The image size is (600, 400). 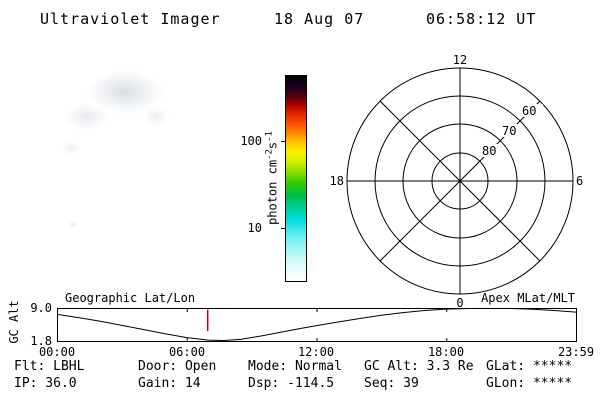 What do you see at coordinates (169, 383) in the screenshot?
I see `status-gain: Gain: 14` at bounding box center [169, 383].